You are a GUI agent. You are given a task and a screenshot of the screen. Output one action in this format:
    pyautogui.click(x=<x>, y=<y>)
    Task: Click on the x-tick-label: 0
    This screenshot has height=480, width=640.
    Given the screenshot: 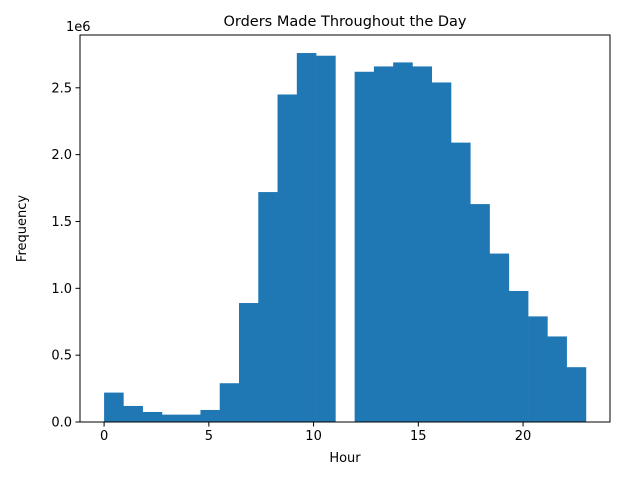 What is the action you would take?
    pyautogui.click(x=104, y=436)
    